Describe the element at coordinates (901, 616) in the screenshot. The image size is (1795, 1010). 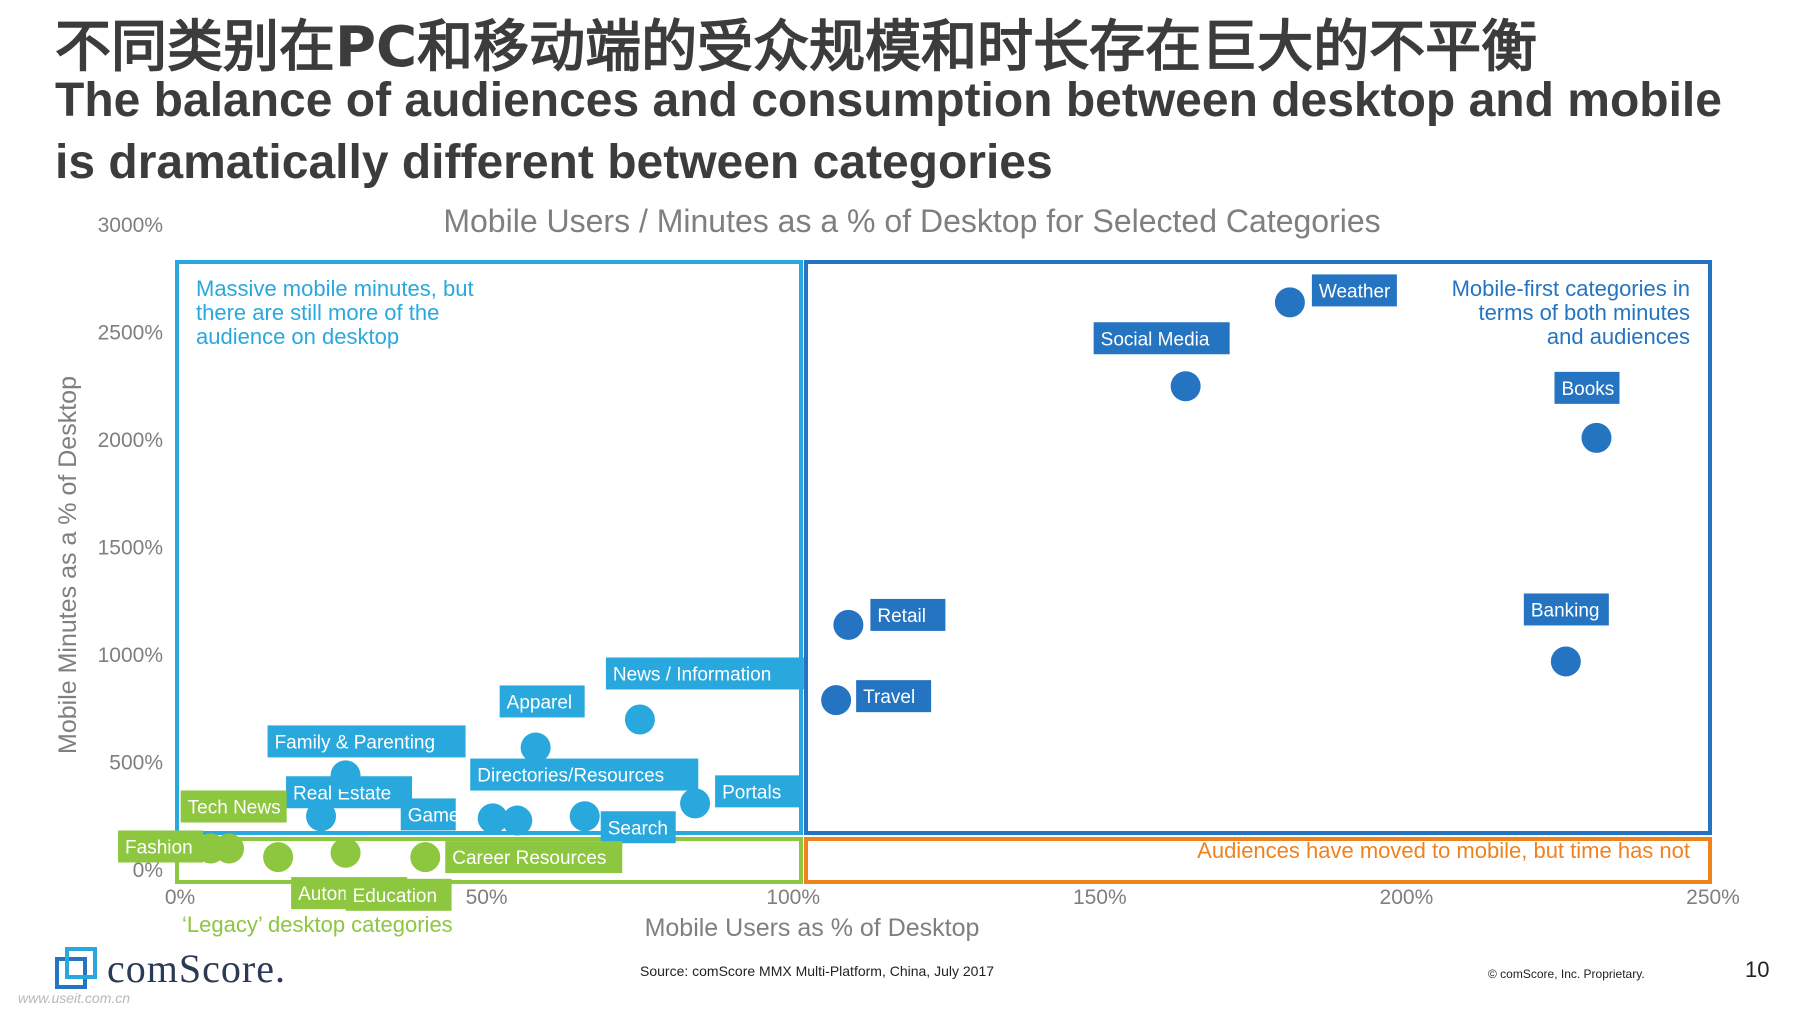
I see `data-label: Retail` at that location.